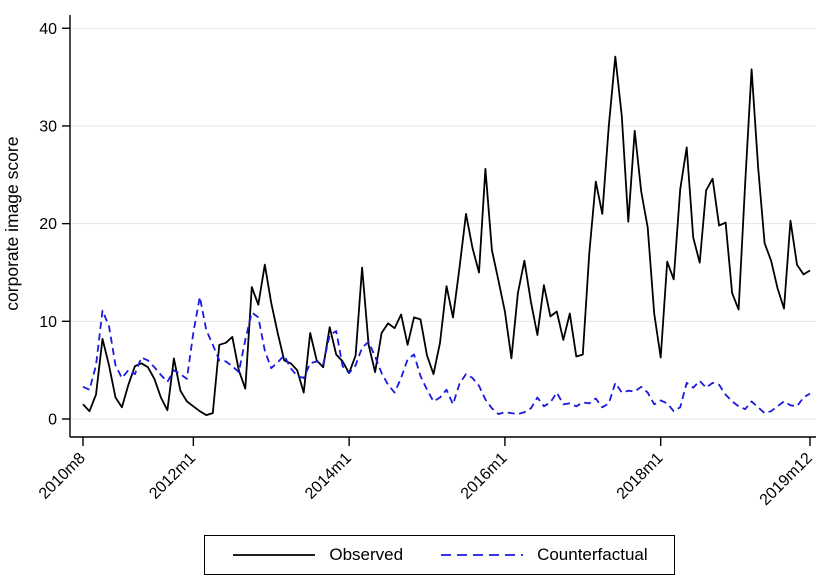  I want to click on x-tick-label: 2014m1, so click(328, 476).